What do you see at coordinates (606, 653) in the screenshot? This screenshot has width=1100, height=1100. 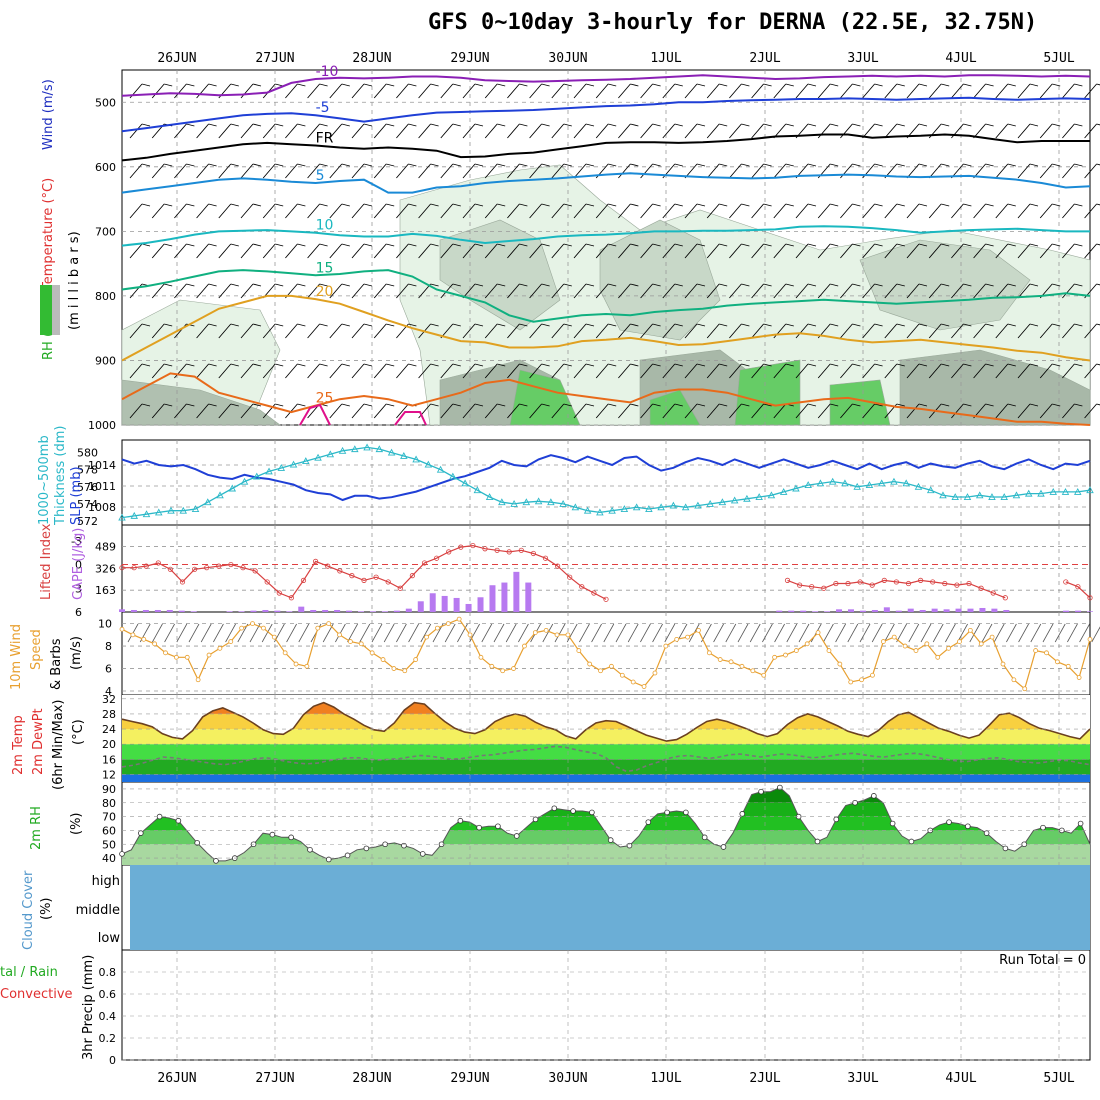 I see `panel-frame-wind` at bounding box center [606, 653].